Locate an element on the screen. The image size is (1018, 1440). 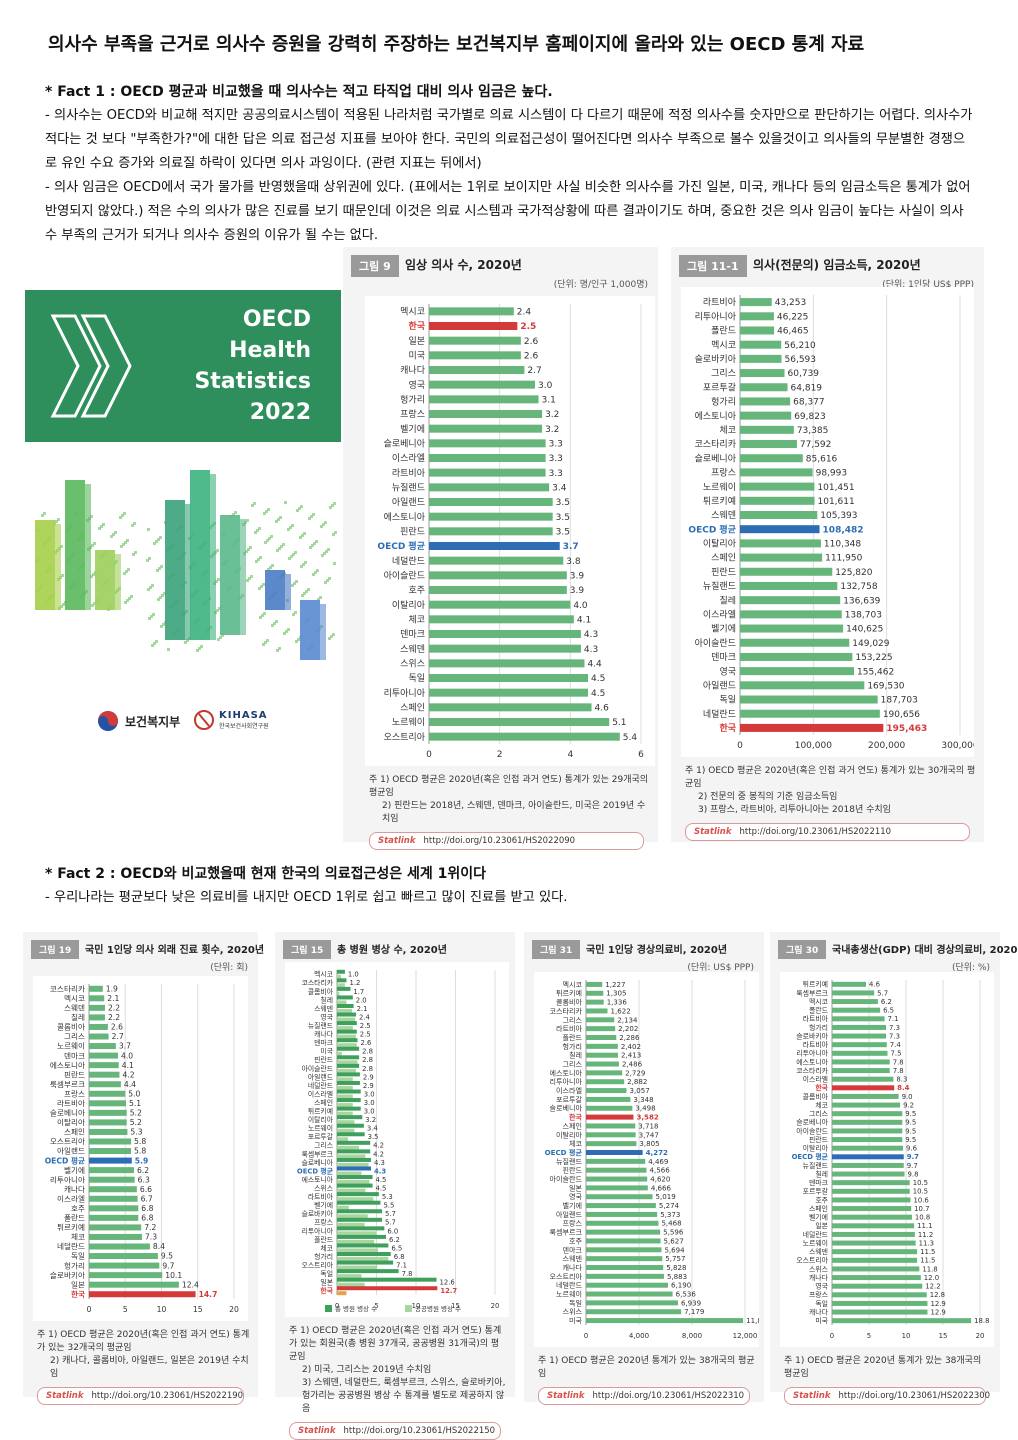
unit-label: (단위: 1인당 US$ PPP) is located at coordinates (928, 285).